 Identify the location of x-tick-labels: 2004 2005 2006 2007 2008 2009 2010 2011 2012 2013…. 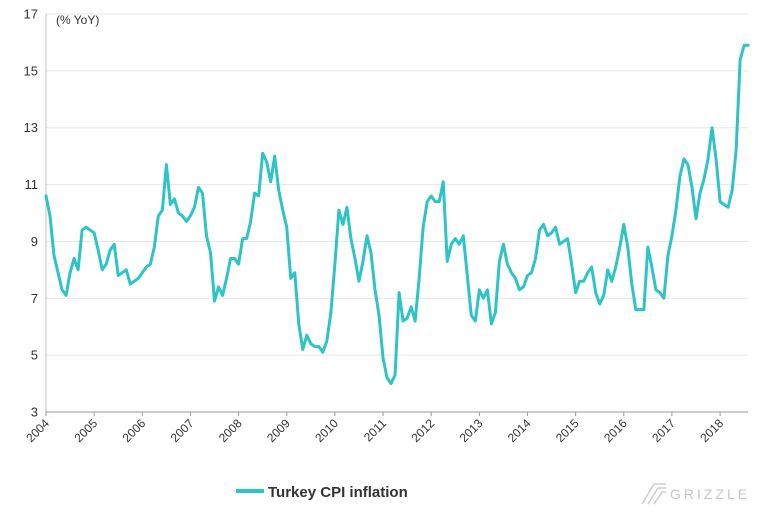
(374, 428).